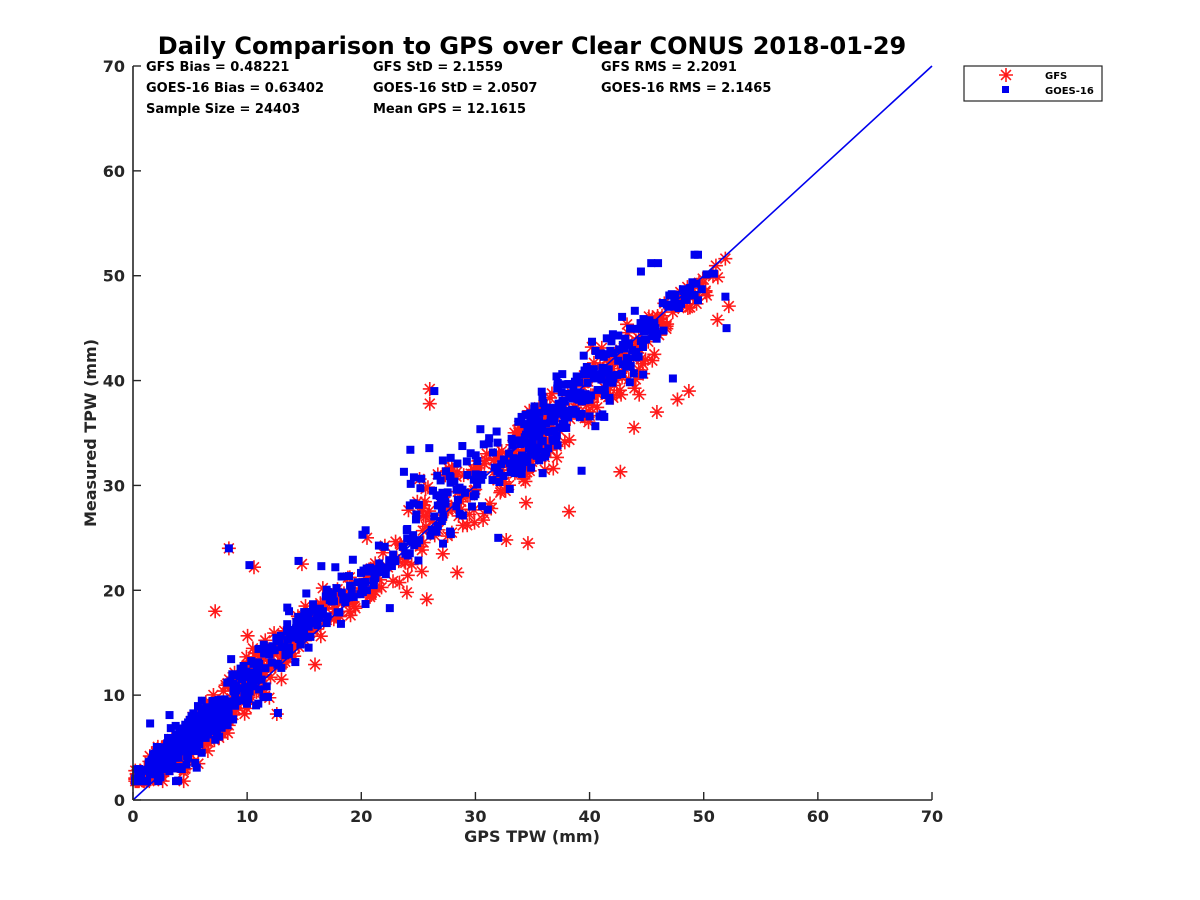 The height and width of the screenshot is (900, 1200). Describe the element at coordinates (1006, 75) in the screenshot. I see `legend-gfs-marker` at that location.